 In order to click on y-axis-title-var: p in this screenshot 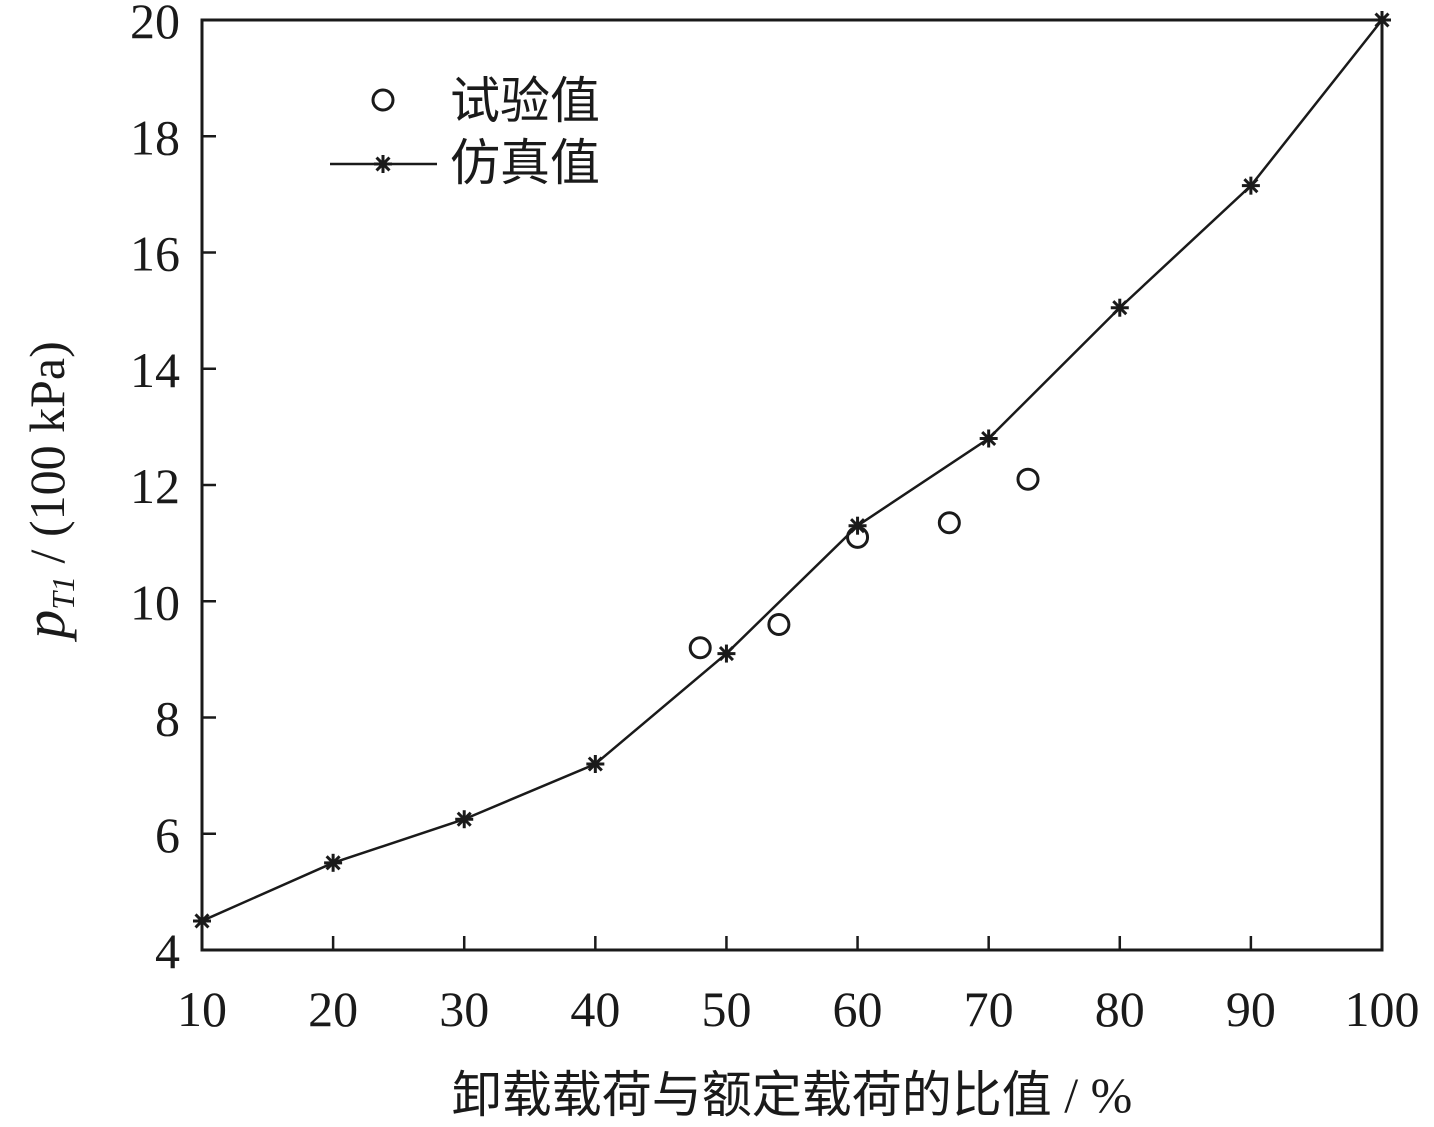, I will do `click(44, 626)`.